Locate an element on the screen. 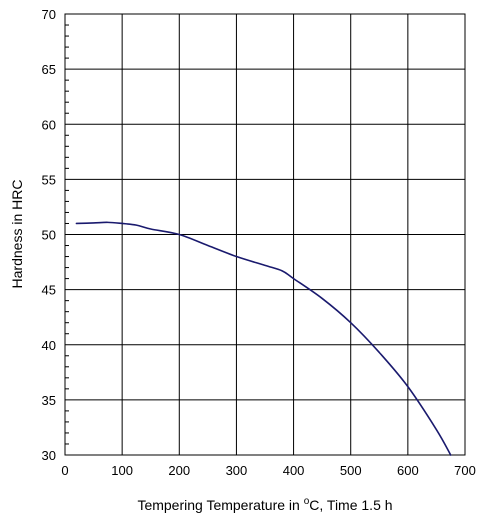 The height and width of the screenshot is (518, 486). x-tick-label-1: 100 is located at coordinates (122, 470).